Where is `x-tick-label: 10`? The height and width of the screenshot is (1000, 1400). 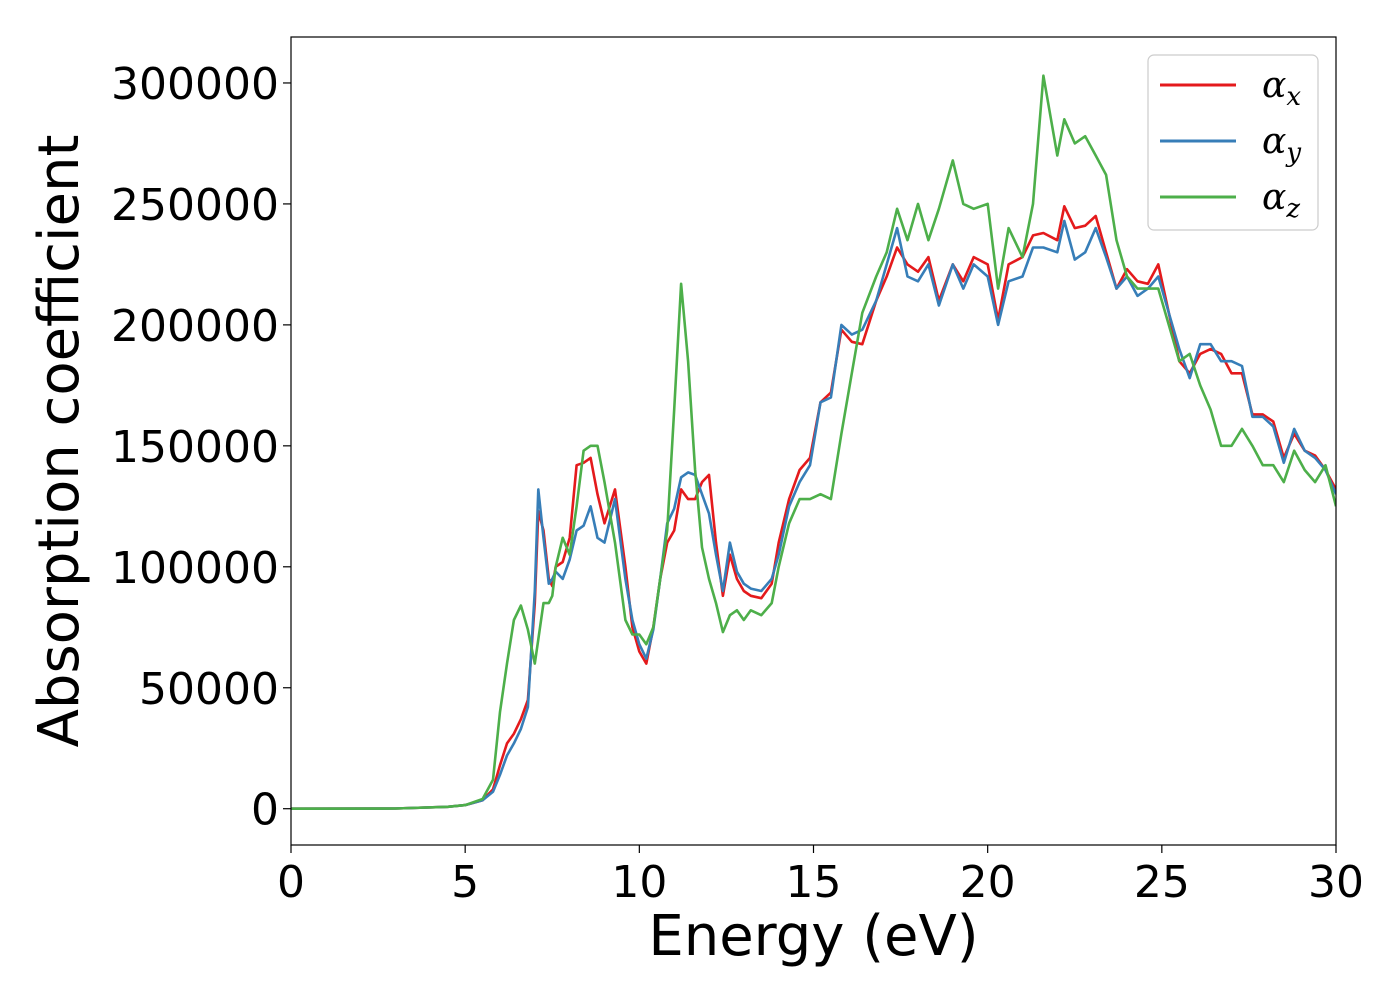
x-tick-label: 10 is located at coordinates (639, 882).